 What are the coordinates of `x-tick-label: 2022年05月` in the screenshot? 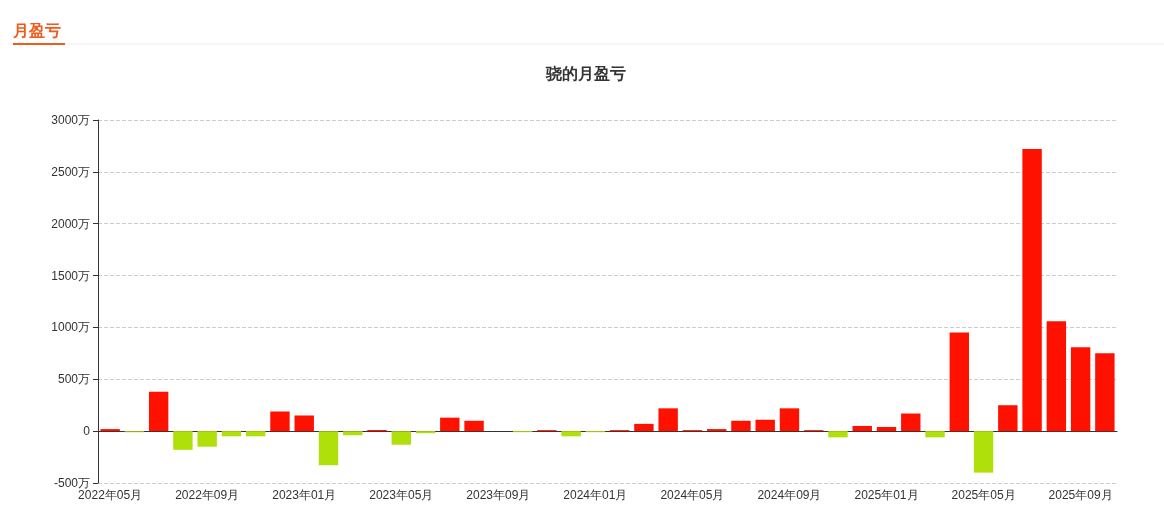 It's located at (110, 495).